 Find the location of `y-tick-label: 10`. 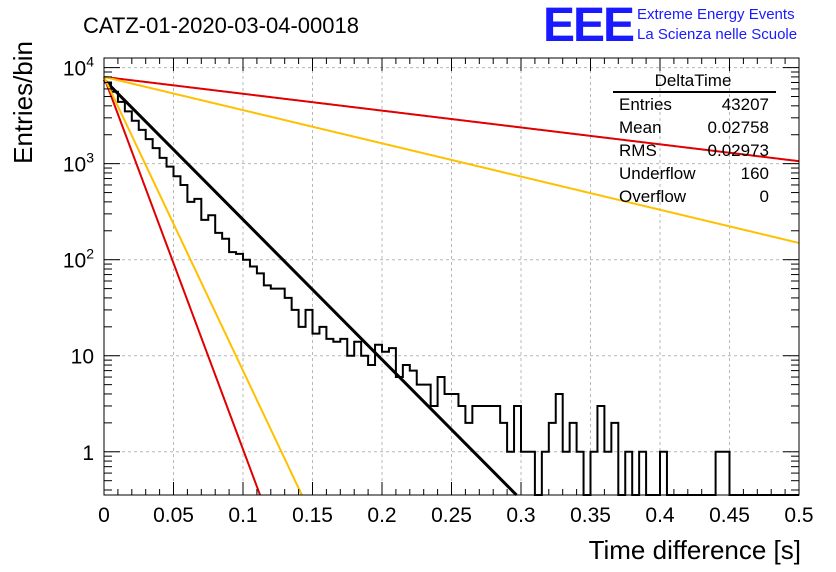

y-tick-label: 10 is located at coordinates (82, 357).